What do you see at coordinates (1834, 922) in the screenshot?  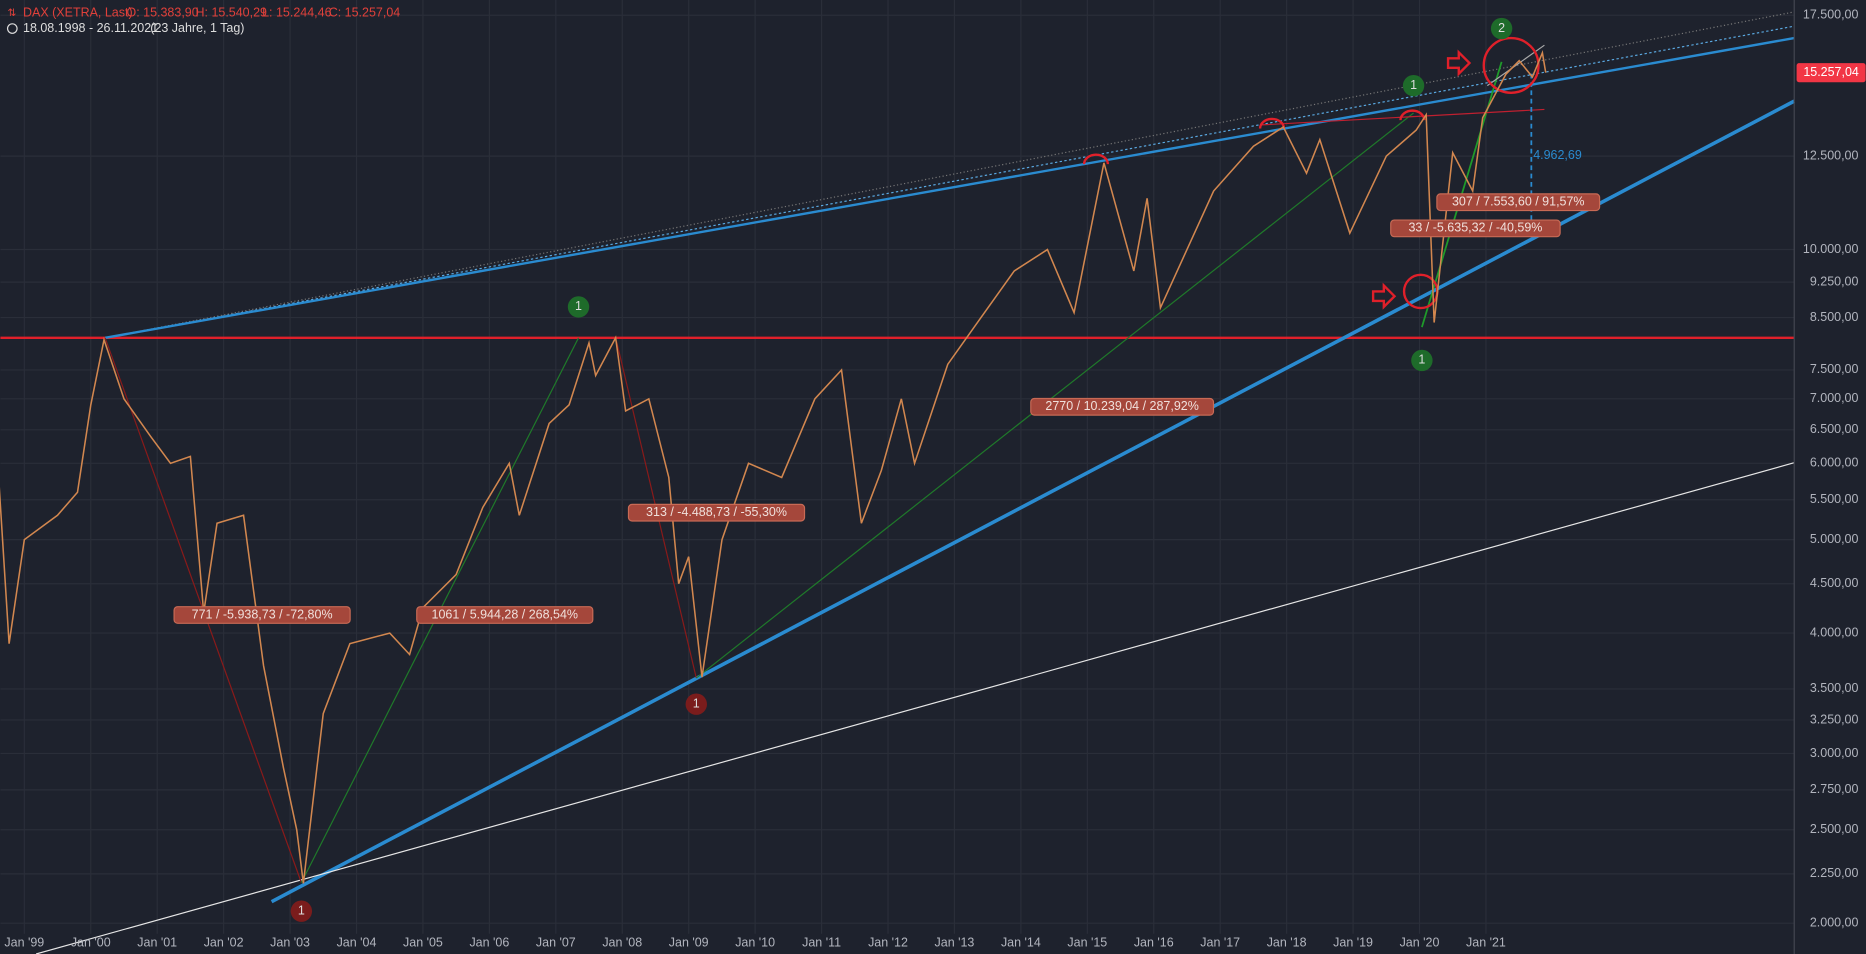 I see `y-tick-label: 2.000,00` at bounding box center [1834, 922].